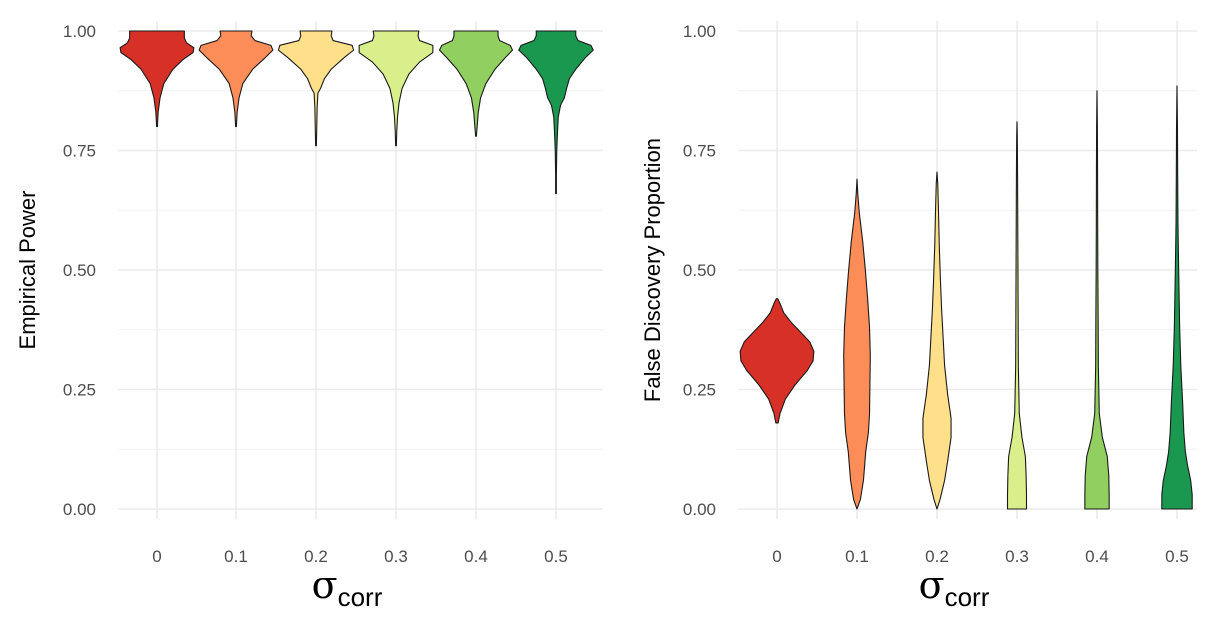 Image resolution: width=1225 pixels, height=617 pixels. I want to click on violins, so click(356, 112).